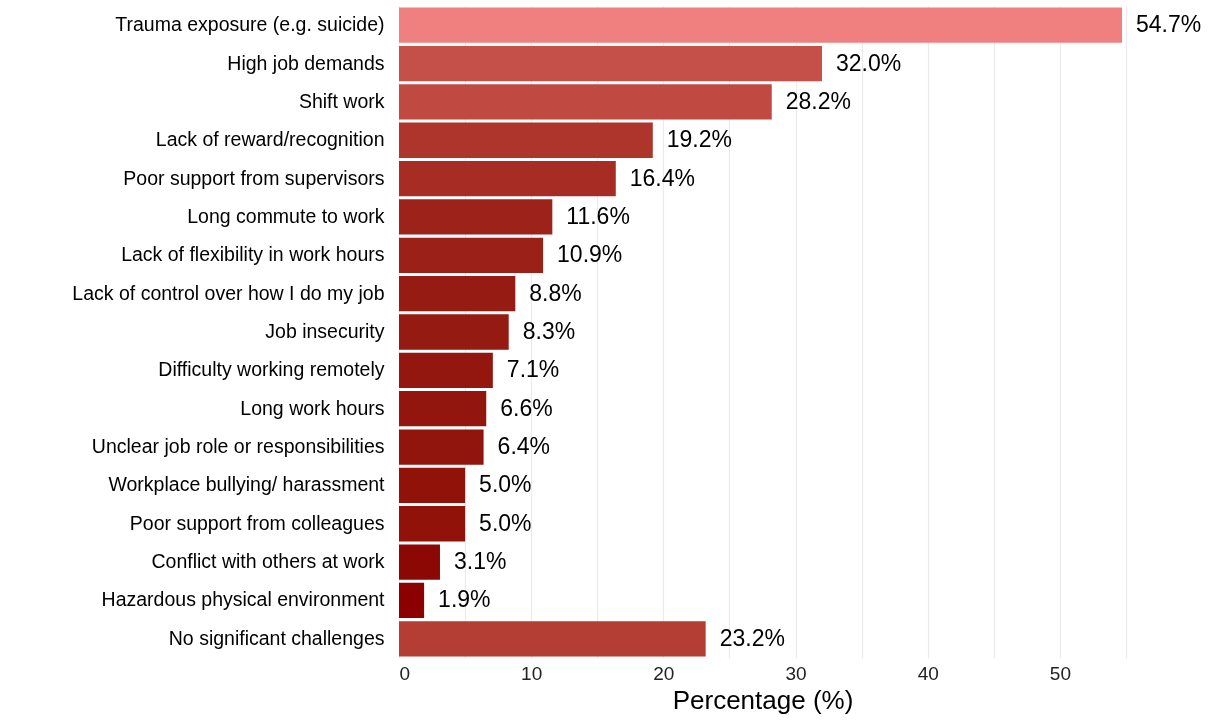 The width and height of the screenshot is (1221, 726). Describe the element at coordinates (524, 446) in the screenshot. I see `data-label: 6.4%` at that location.